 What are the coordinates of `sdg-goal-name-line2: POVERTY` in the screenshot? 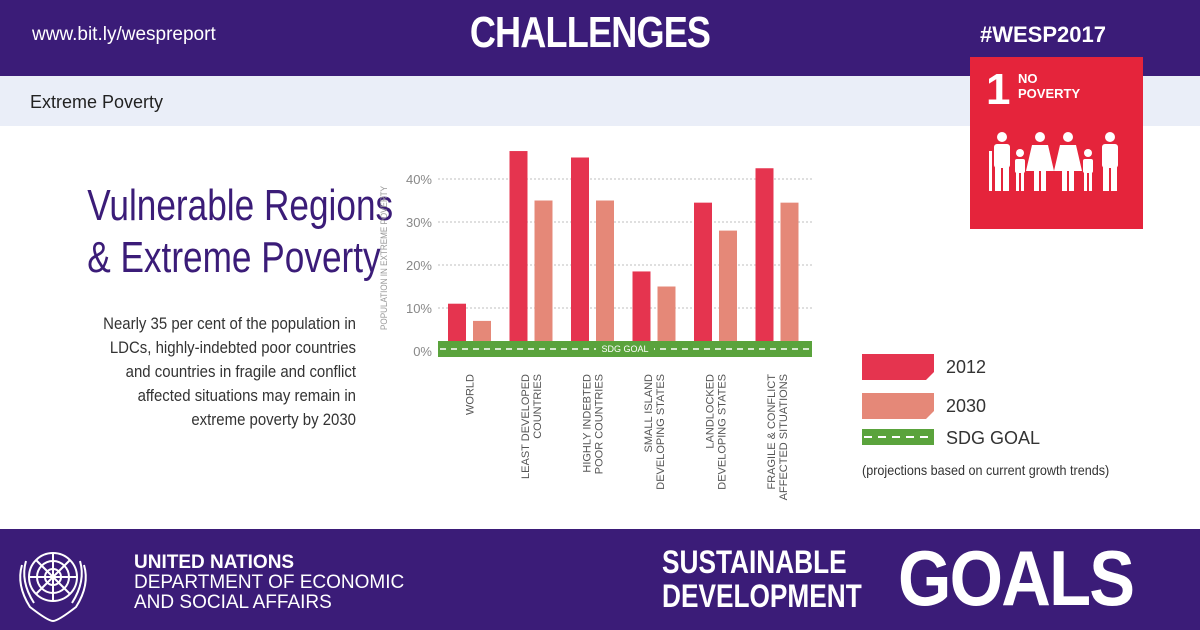 It's located at (1049, 93).